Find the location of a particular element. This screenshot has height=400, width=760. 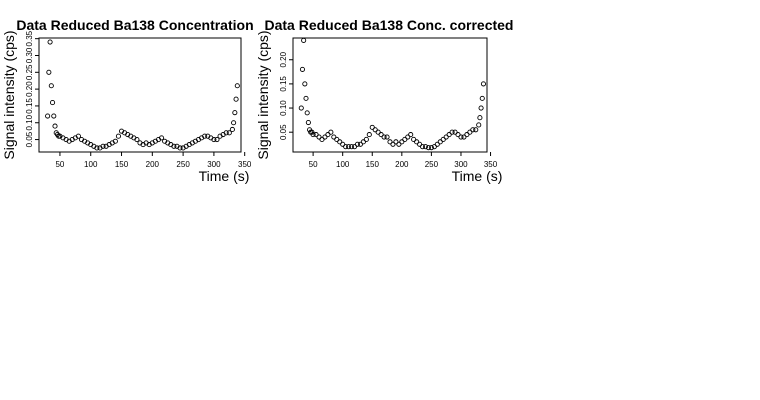

chart2-x-tick-label: 200 is located at coordinates (402, 164).